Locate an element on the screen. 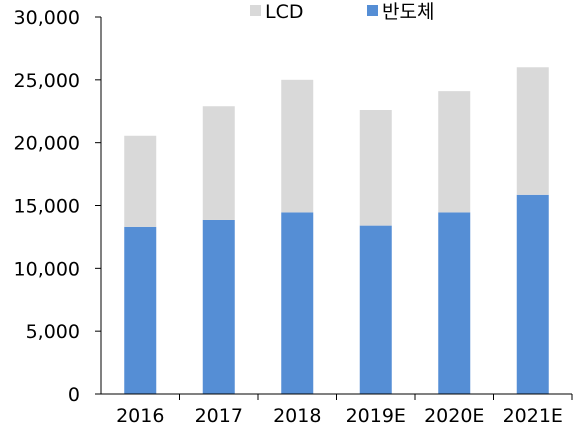  x-tick-label: 2021E is located at coordinates (533, 416).